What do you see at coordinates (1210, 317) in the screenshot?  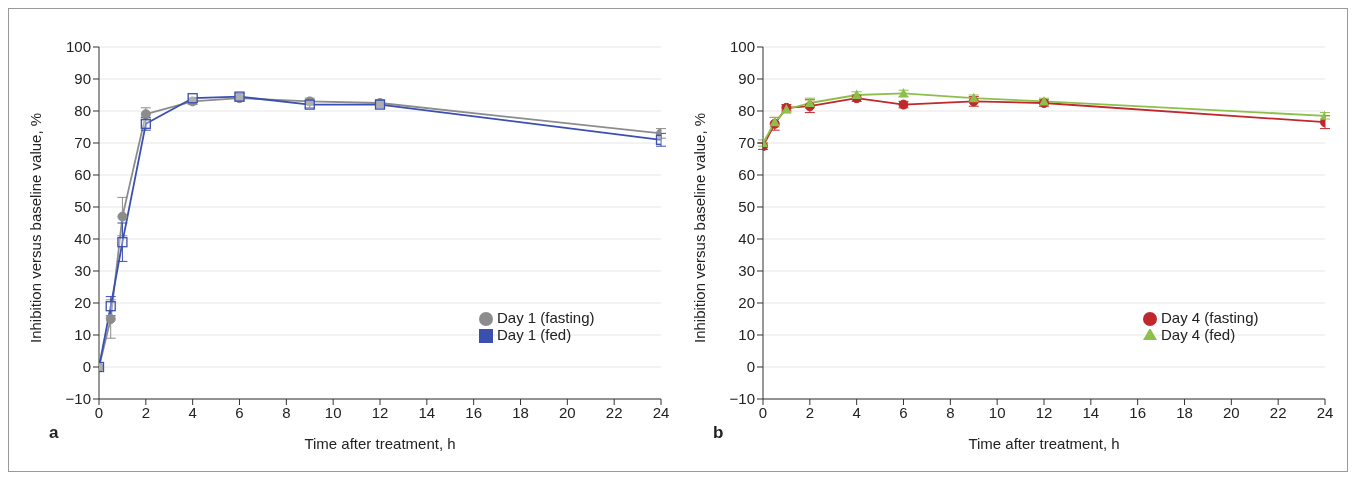 I see `legend-label: Day 4 (fasting)` at bounding box center [1210, 317].